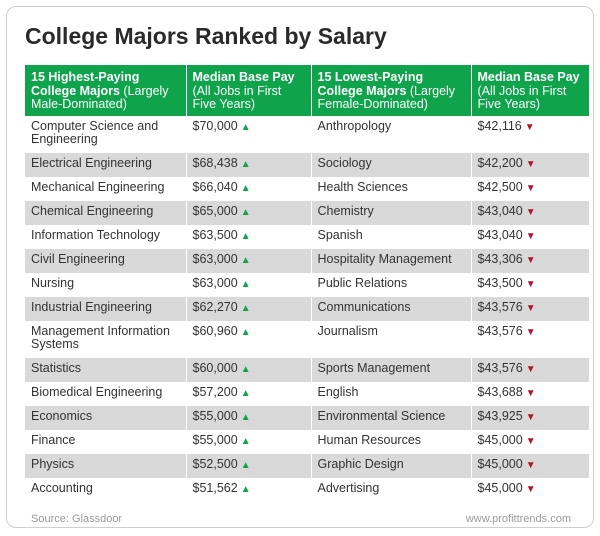  Describe the element at coordinates (215, 415) in the screenshot. I see `high-pay-cell-label: $55,000` at that location.